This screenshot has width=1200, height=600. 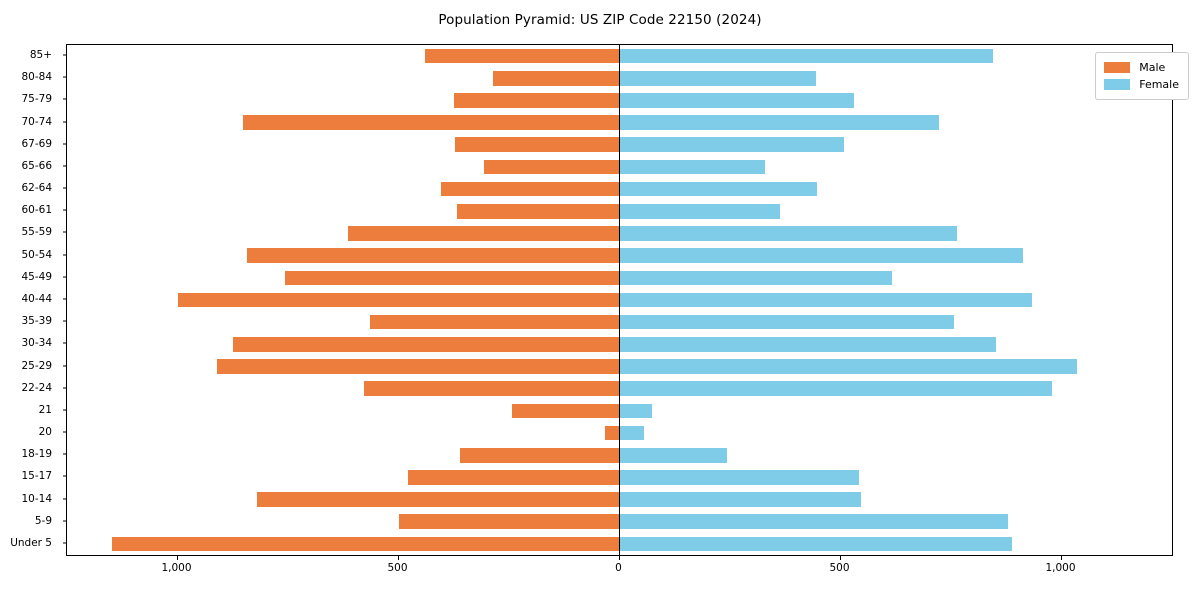 I want to click on y-tick-label: 15-17, so click(x=36, y=476).